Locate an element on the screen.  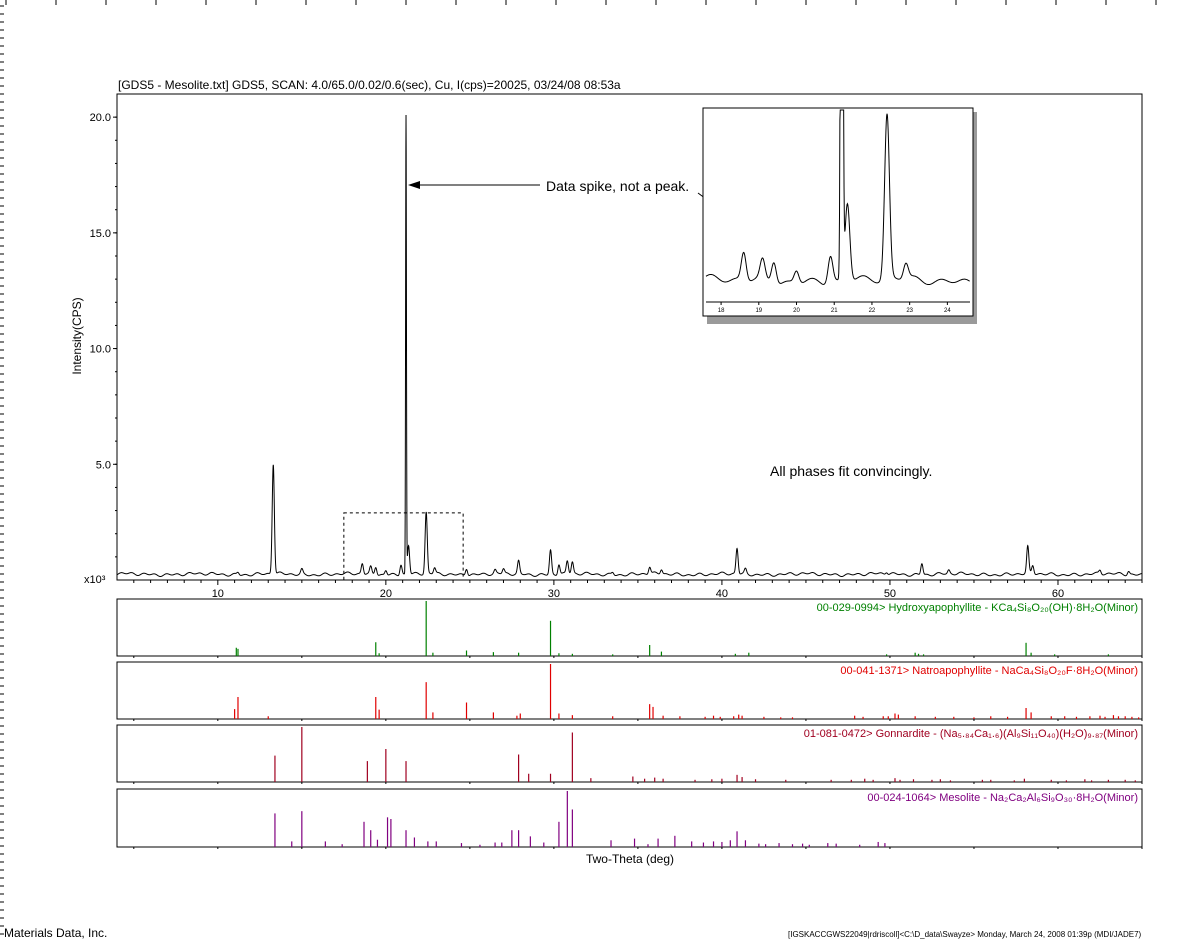
inset-x-tick-label: 23 is located at coordinates (909, 311).